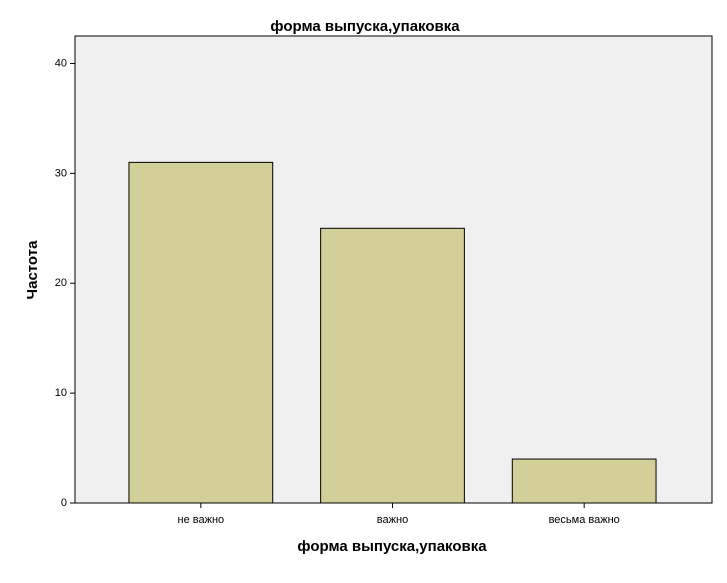  What do you see at coordinates (392, 520) in the screenshot?
I see `x-tick-label: важно` at bounding box center [392, 520].